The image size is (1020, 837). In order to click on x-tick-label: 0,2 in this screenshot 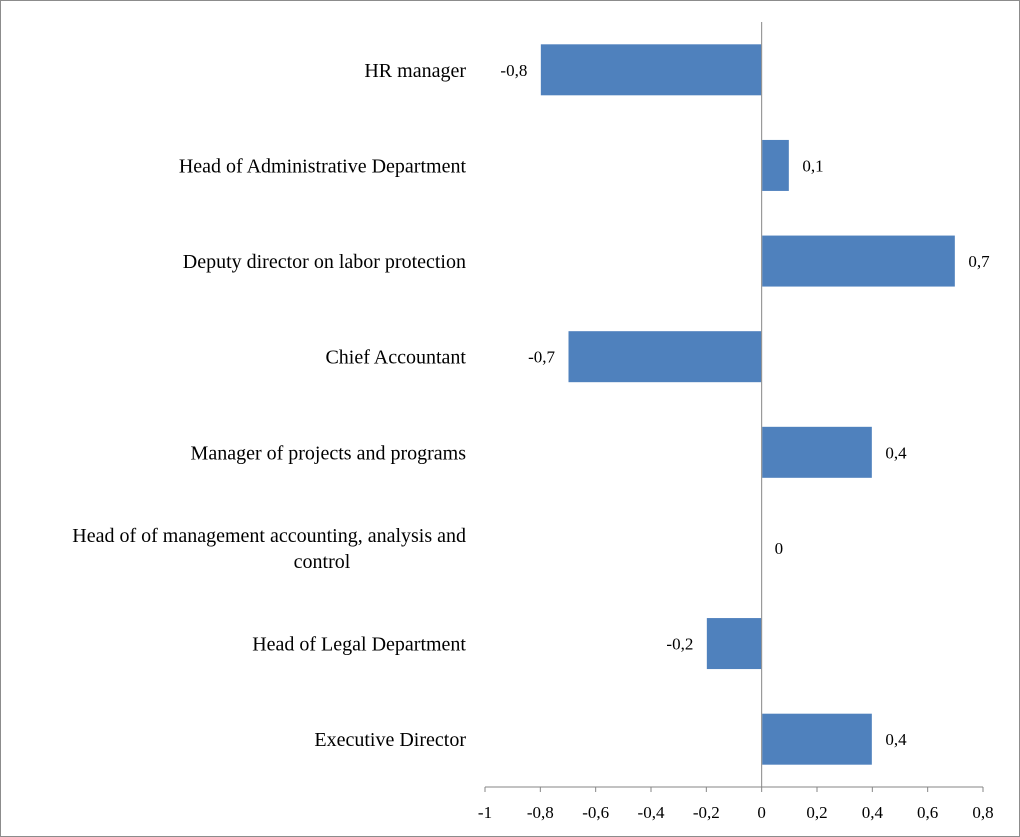, I will do `click(816, 812)`.